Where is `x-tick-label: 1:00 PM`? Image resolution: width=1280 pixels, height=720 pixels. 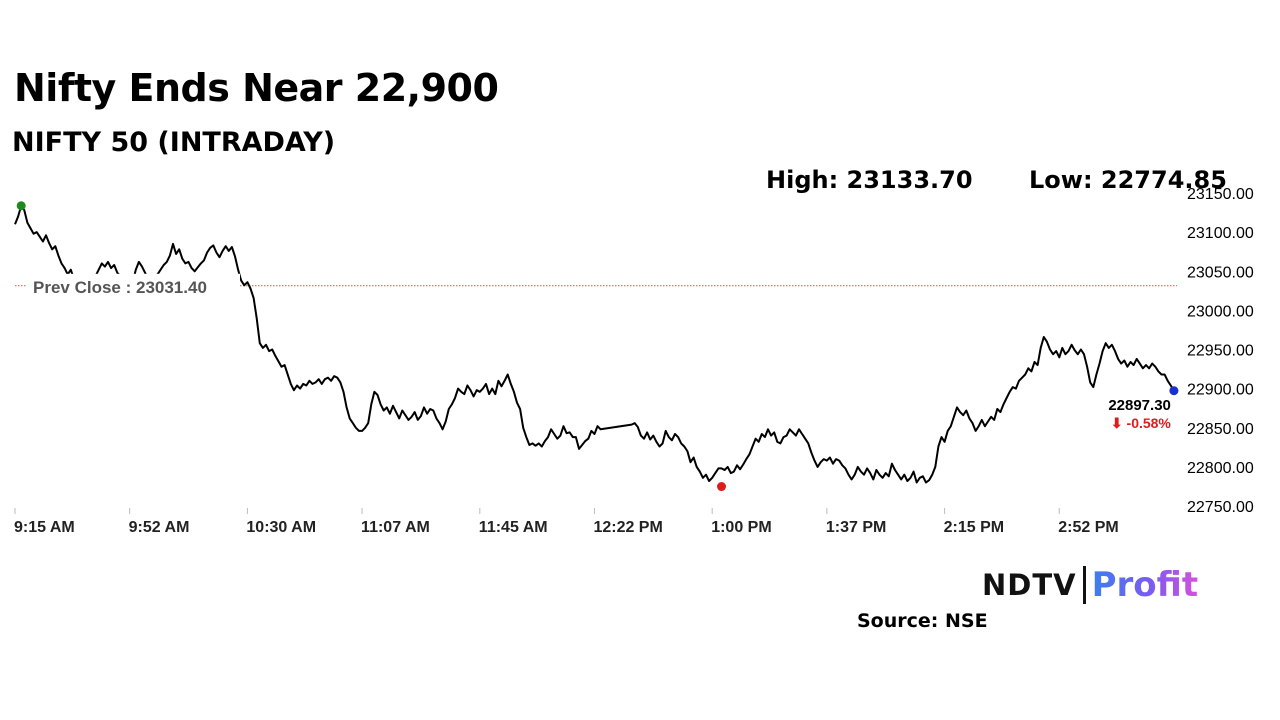 x-tick-label: 1:00 PM is located at coordinates (741, 527).